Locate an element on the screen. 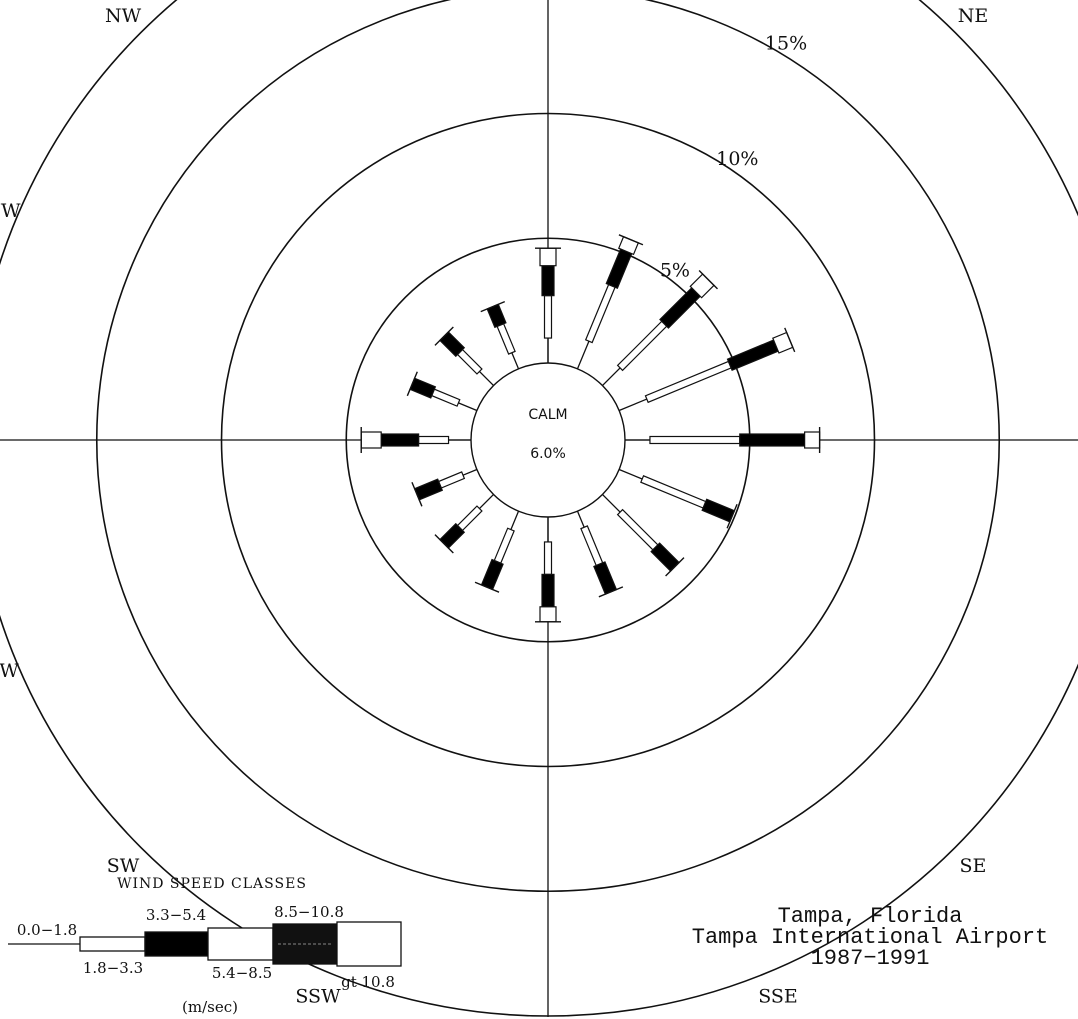  bar-w is located at coordinates (416, 440).